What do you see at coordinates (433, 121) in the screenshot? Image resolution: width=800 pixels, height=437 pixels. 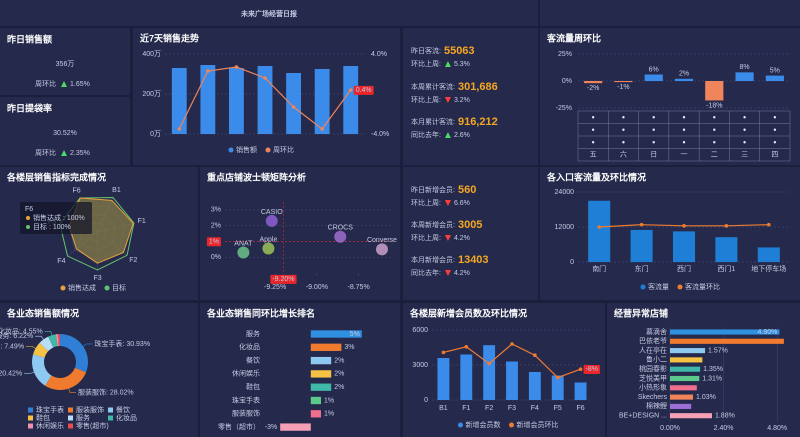 I see `kpi-label: 本月累计客流:` at bounding box center [433, 121].